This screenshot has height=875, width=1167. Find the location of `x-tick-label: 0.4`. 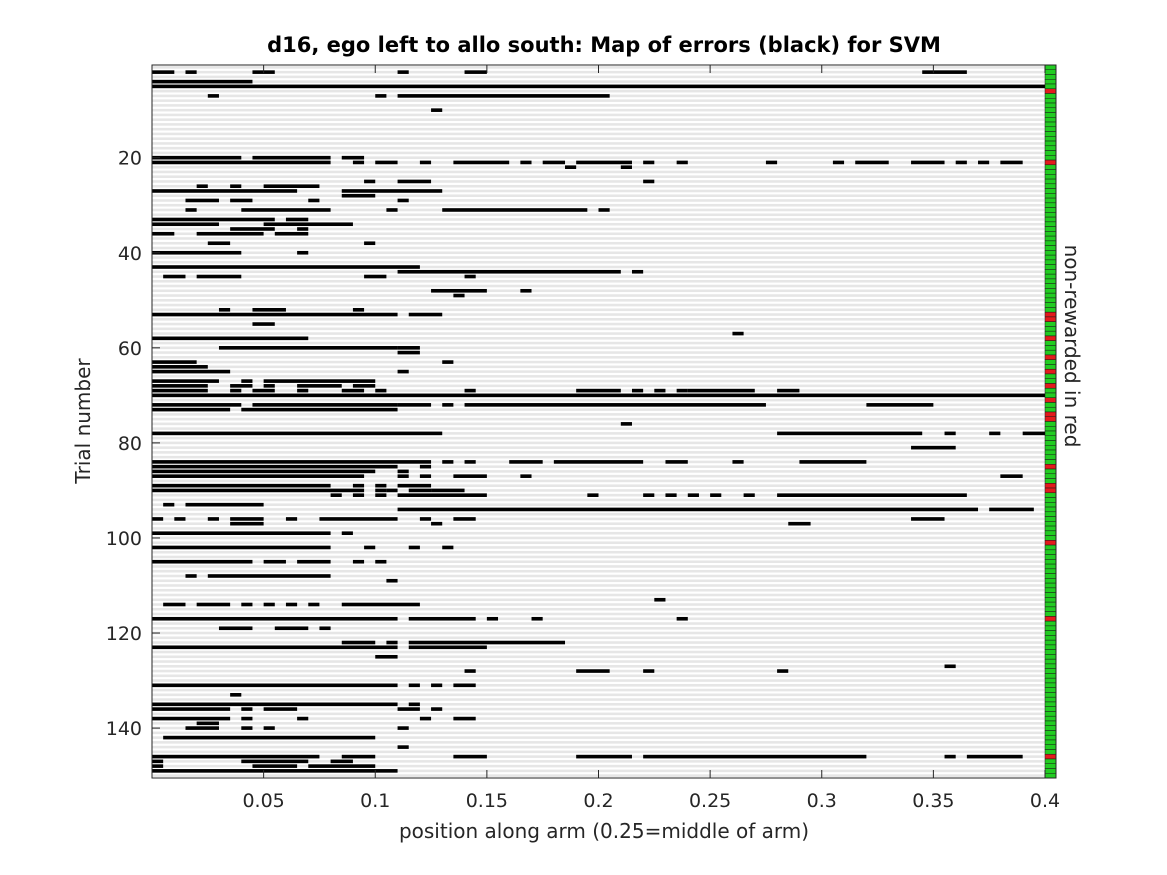

x-tick-label: 0.4 is located at coordinates (1045, 801).